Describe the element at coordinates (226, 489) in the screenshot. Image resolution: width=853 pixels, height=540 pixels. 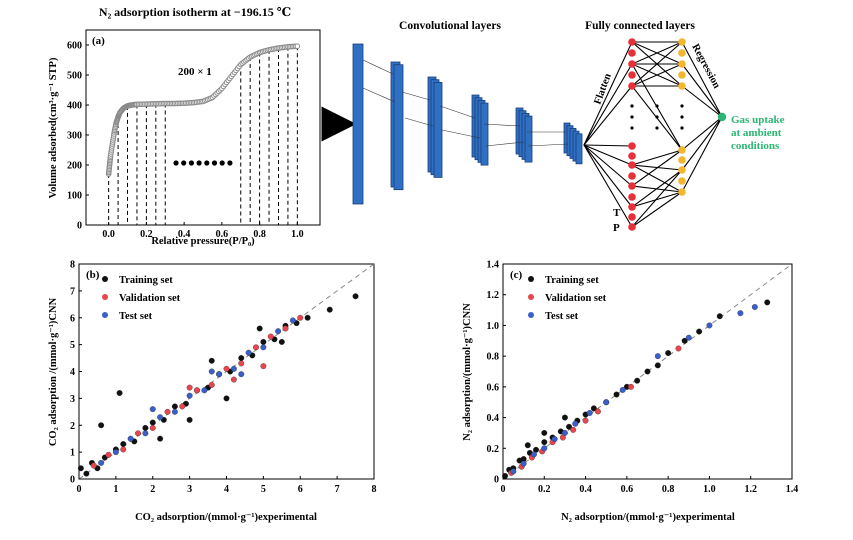
I see `x-tick-label: 4` at that location.